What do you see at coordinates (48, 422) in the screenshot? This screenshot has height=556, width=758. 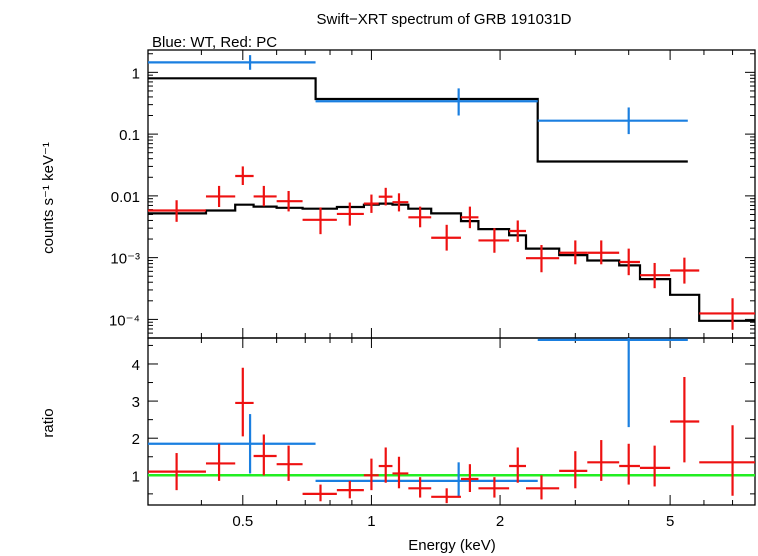 I see `ratio-y-axis-label: ratio` at bounding box center [48, 422].